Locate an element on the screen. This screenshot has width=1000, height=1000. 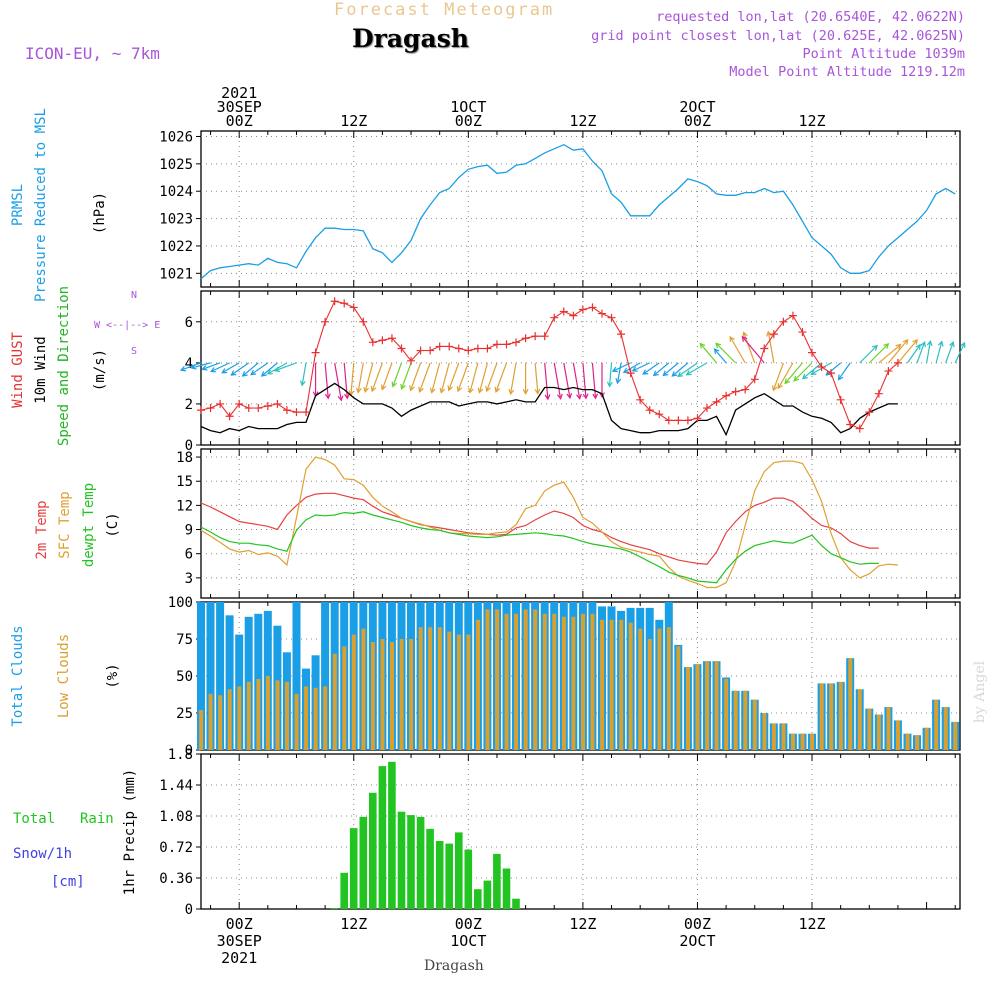
y-tick-label-pressure: 1022 is located at coordinates (176, 247).